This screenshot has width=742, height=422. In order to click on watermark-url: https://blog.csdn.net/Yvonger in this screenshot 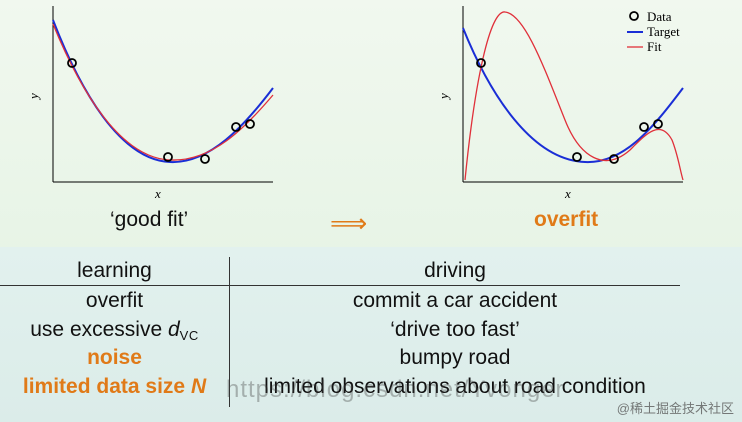, I will do `click(395, 389)`.